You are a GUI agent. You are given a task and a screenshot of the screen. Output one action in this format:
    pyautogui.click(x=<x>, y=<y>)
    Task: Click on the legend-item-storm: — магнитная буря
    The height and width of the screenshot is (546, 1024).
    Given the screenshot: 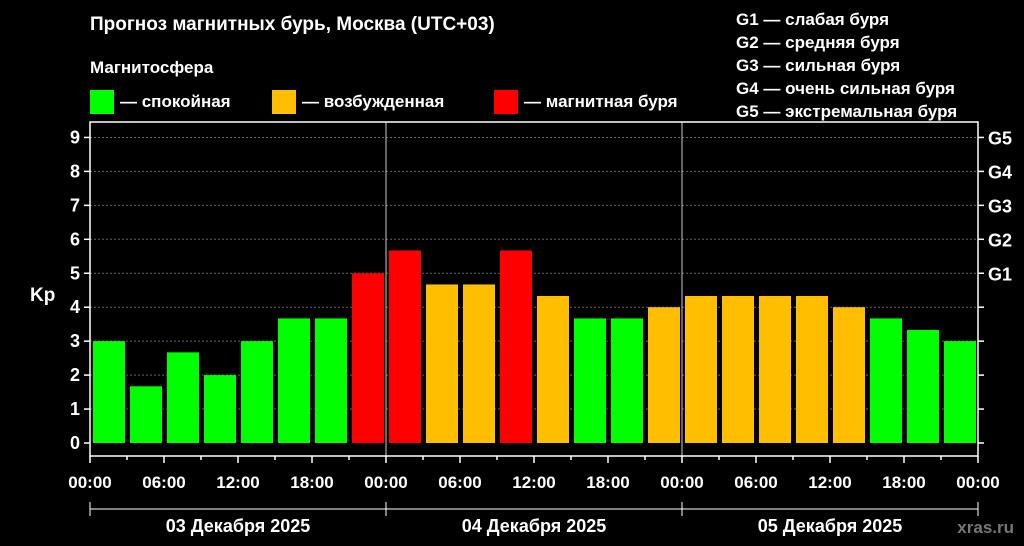 What is the action you would take?
    pyautogui.click(x=586, y=102)
    